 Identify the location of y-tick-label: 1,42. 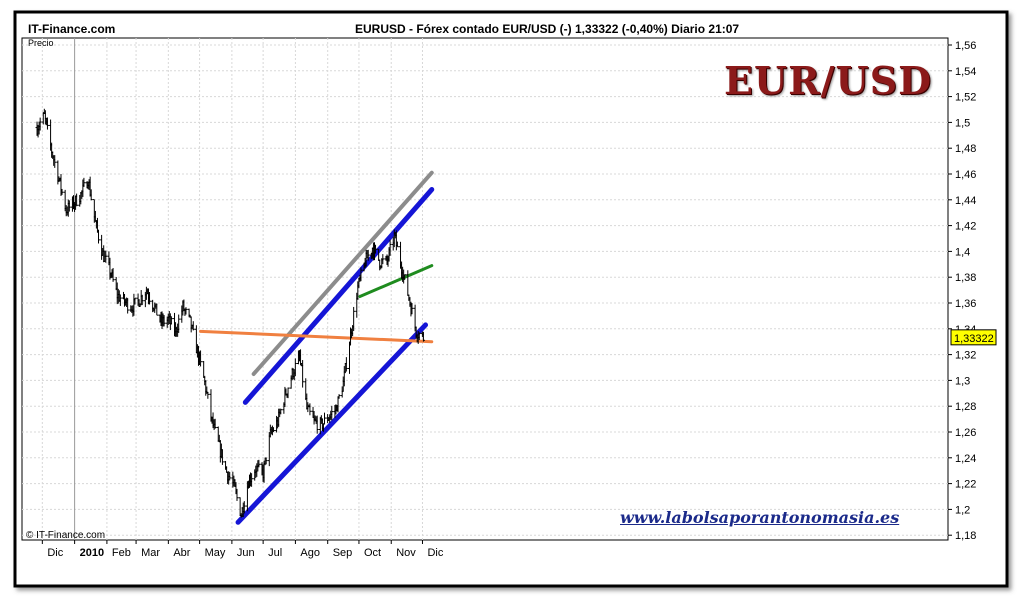
(965, 227).